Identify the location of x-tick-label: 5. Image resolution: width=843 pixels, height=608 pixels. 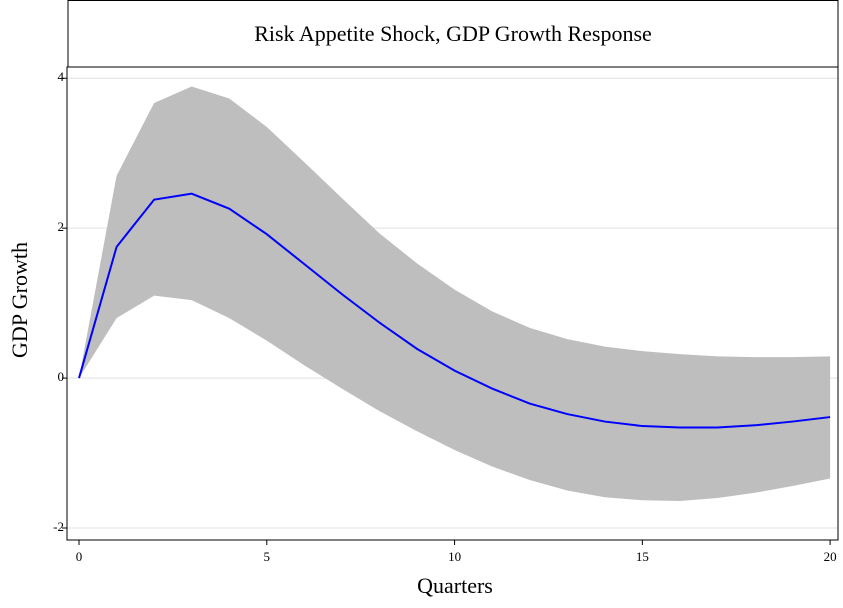
(267, 556).